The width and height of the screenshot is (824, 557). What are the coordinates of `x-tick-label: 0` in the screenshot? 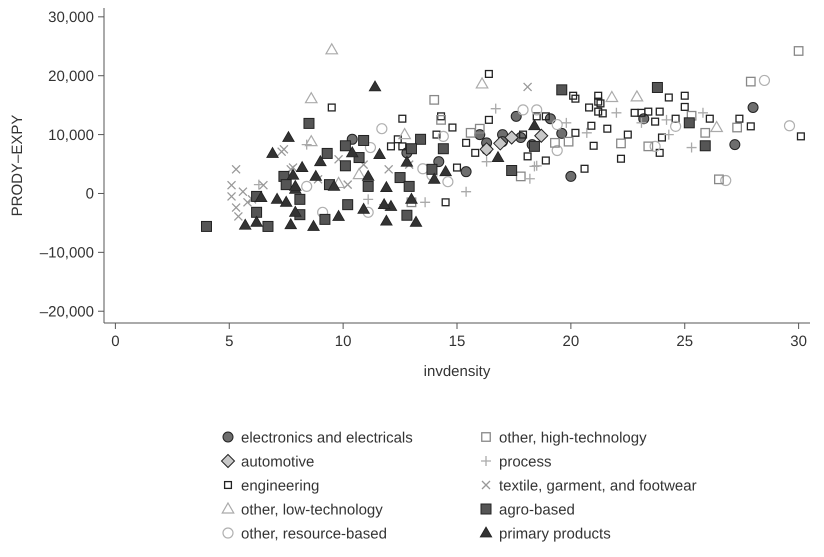 It's located at (115, 341).